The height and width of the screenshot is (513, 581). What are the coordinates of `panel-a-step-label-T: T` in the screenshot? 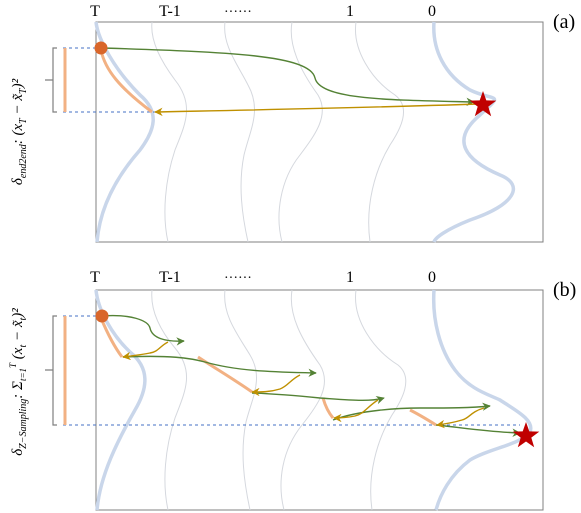 It's located at (95, 11).